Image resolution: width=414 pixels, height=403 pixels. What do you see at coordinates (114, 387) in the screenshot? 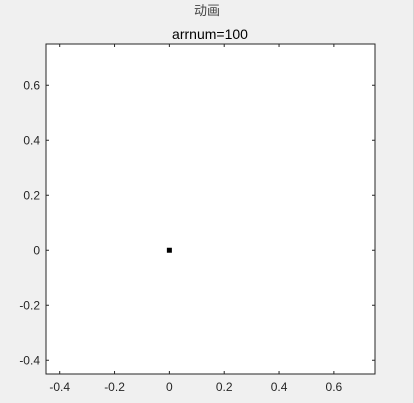
I see `x-tick-label: -0.2` at bounding box center [114, 387].